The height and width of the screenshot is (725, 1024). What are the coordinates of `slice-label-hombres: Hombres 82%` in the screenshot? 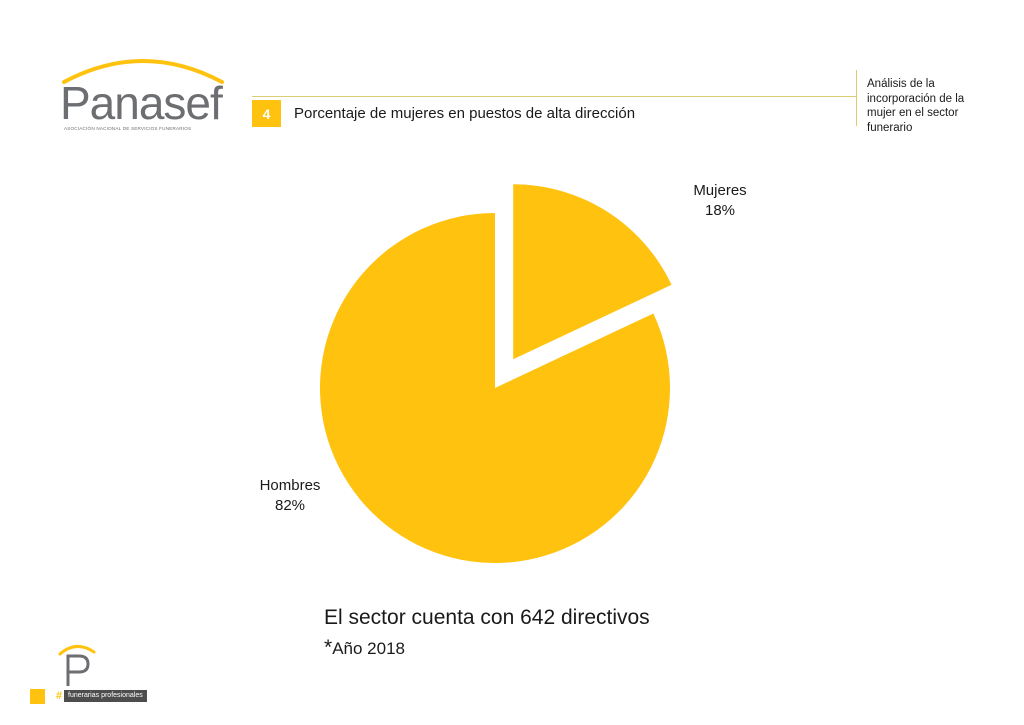 It's located at (290, 496).